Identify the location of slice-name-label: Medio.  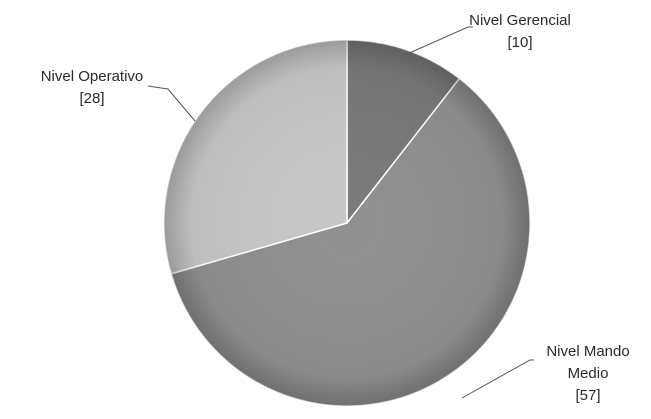
(588, 373).